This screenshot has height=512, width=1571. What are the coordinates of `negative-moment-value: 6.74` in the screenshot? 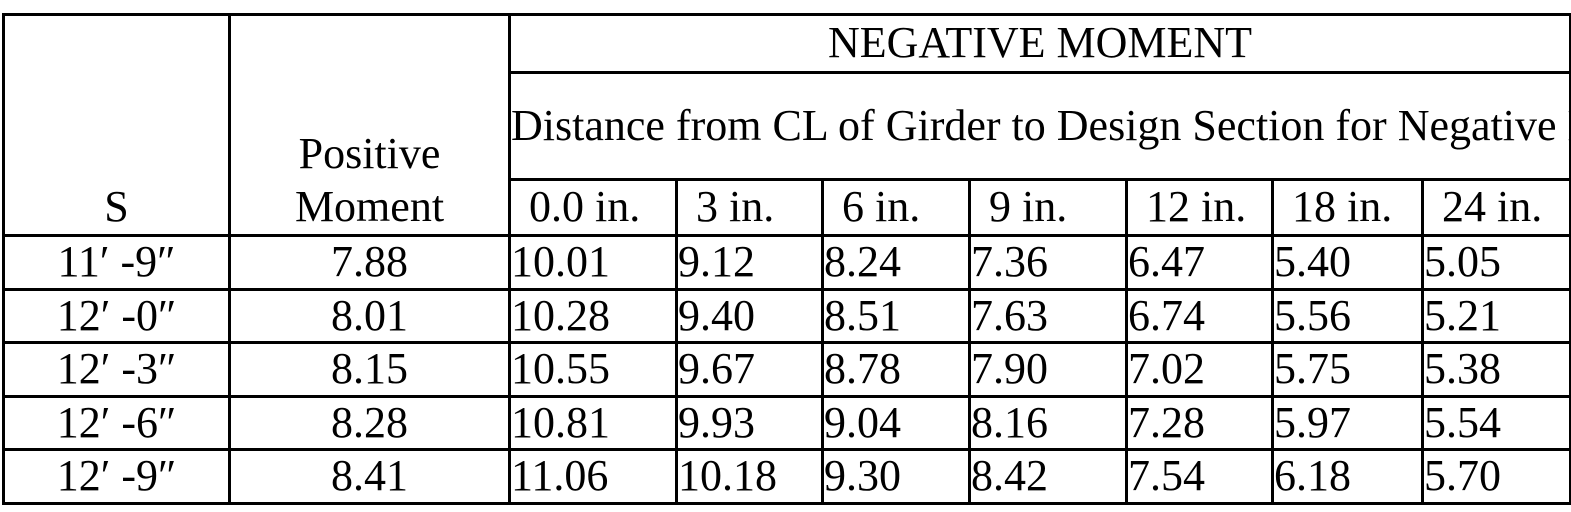 It's located at (1199, 316).